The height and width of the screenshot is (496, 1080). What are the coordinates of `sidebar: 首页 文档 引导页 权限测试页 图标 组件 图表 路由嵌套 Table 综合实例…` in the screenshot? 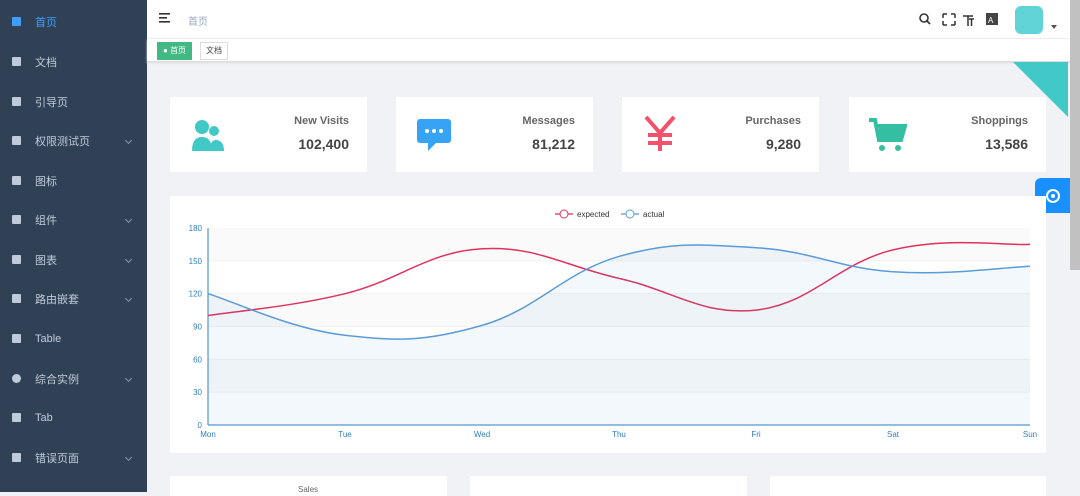 It's located at (73, 246).